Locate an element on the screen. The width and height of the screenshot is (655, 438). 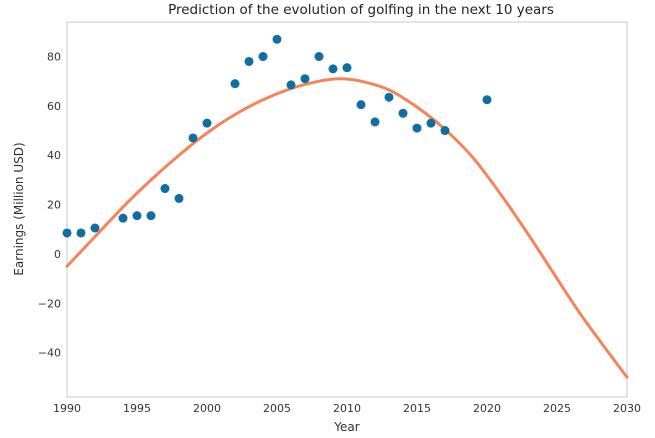
y-axis-label: Earnings (Million USD) is located at coordinates (19, 208).